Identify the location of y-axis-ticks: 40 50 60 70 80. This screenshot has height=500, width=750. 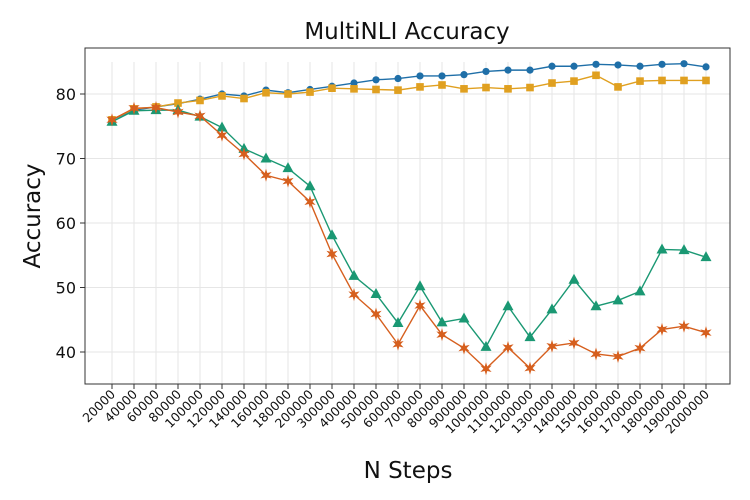
(70, 223).